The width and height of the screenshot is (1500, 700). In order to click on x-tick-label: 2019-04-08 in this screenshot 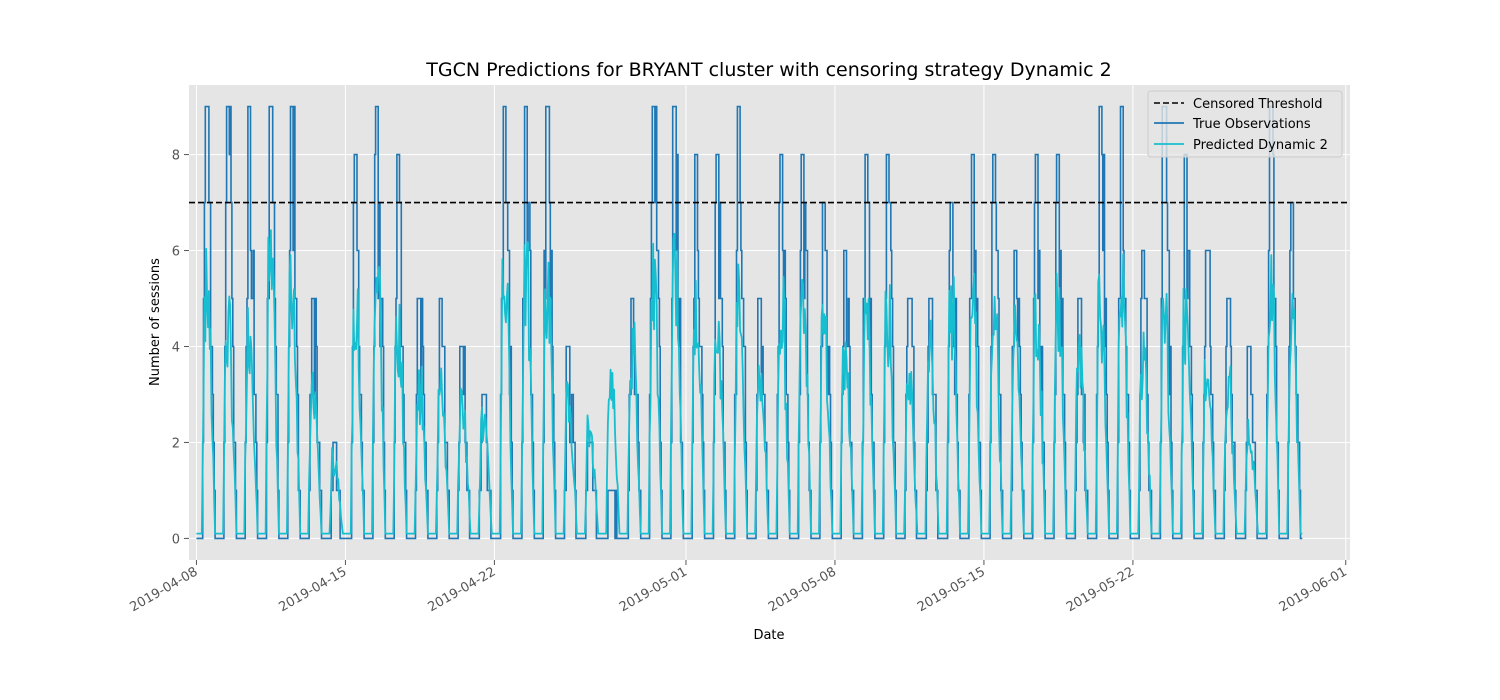, I will do `click(164, 589)`.